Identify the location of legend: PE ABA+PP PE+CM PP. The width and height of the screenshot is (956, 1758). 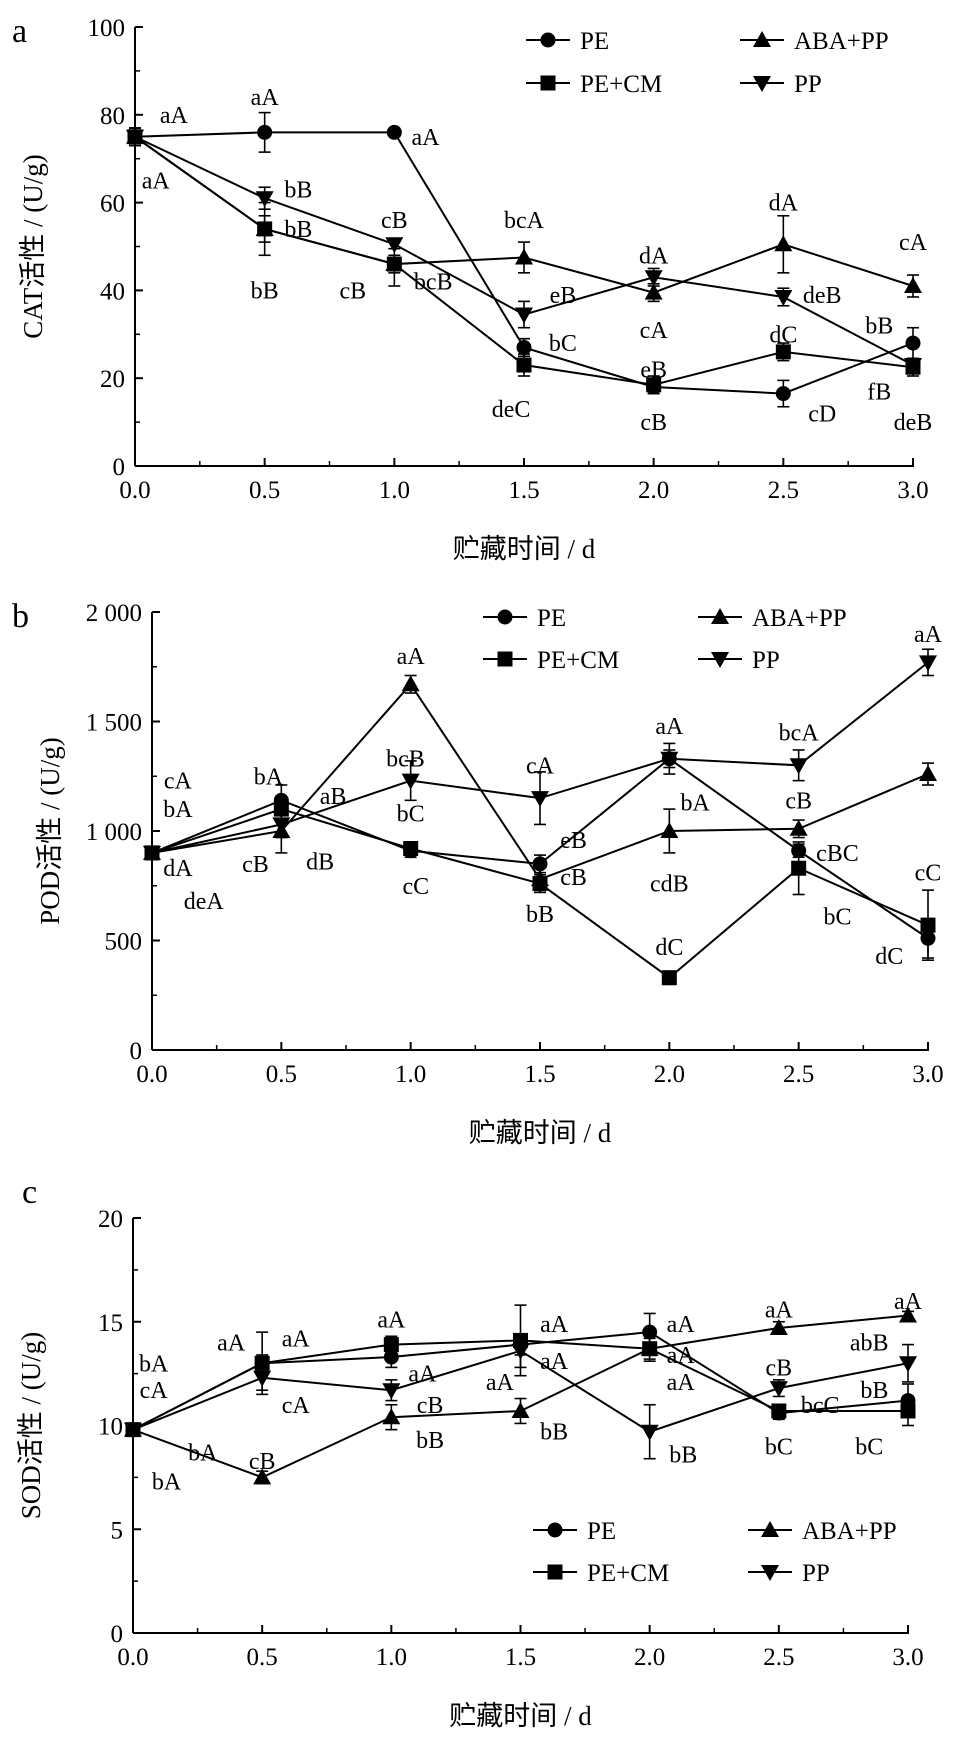
(665, 639).